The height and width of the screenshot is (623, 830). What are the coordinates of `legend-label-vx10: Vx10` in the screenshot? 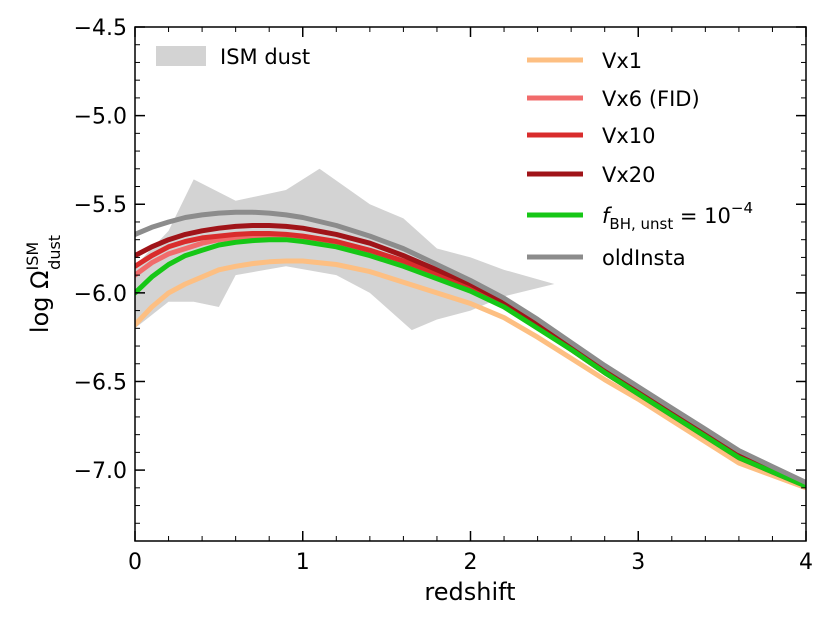 It's located at (629, 136).